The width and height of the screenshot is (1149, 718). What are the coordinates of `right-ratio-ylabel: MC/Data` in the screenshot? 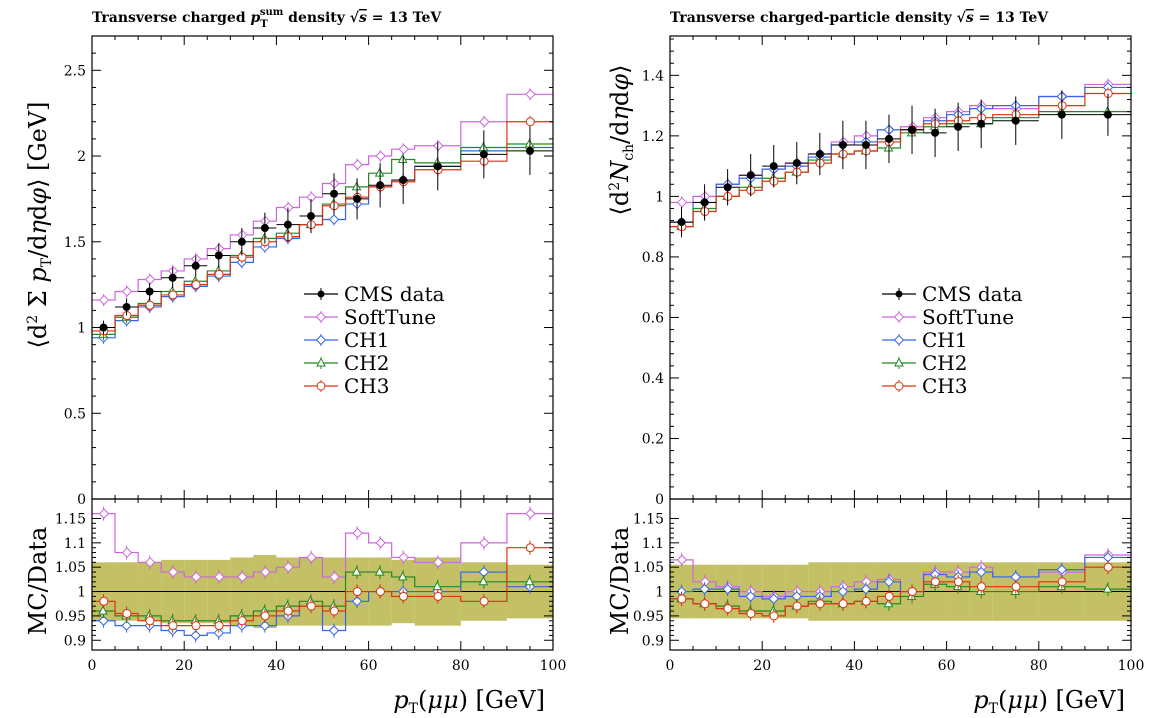 It's located at (620, 581).